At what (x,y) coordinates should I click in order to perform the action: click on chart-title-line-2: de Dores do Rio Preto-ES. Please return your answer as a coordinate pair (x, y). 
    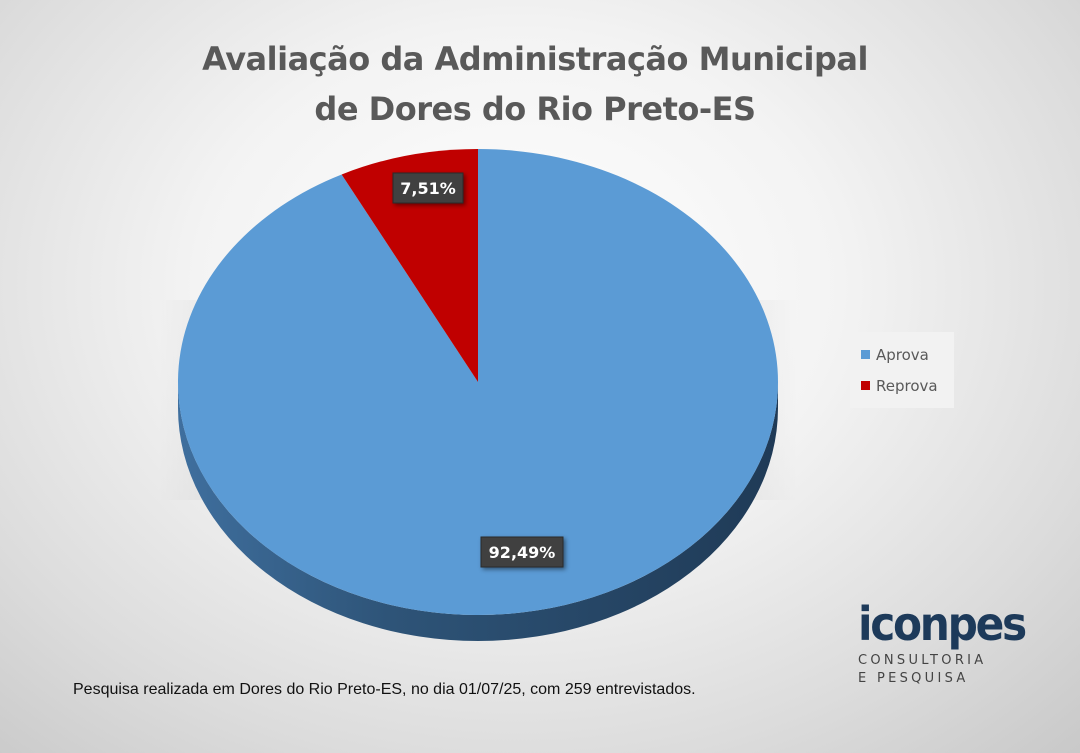
    Looking at the image, I should click on (535, 109).